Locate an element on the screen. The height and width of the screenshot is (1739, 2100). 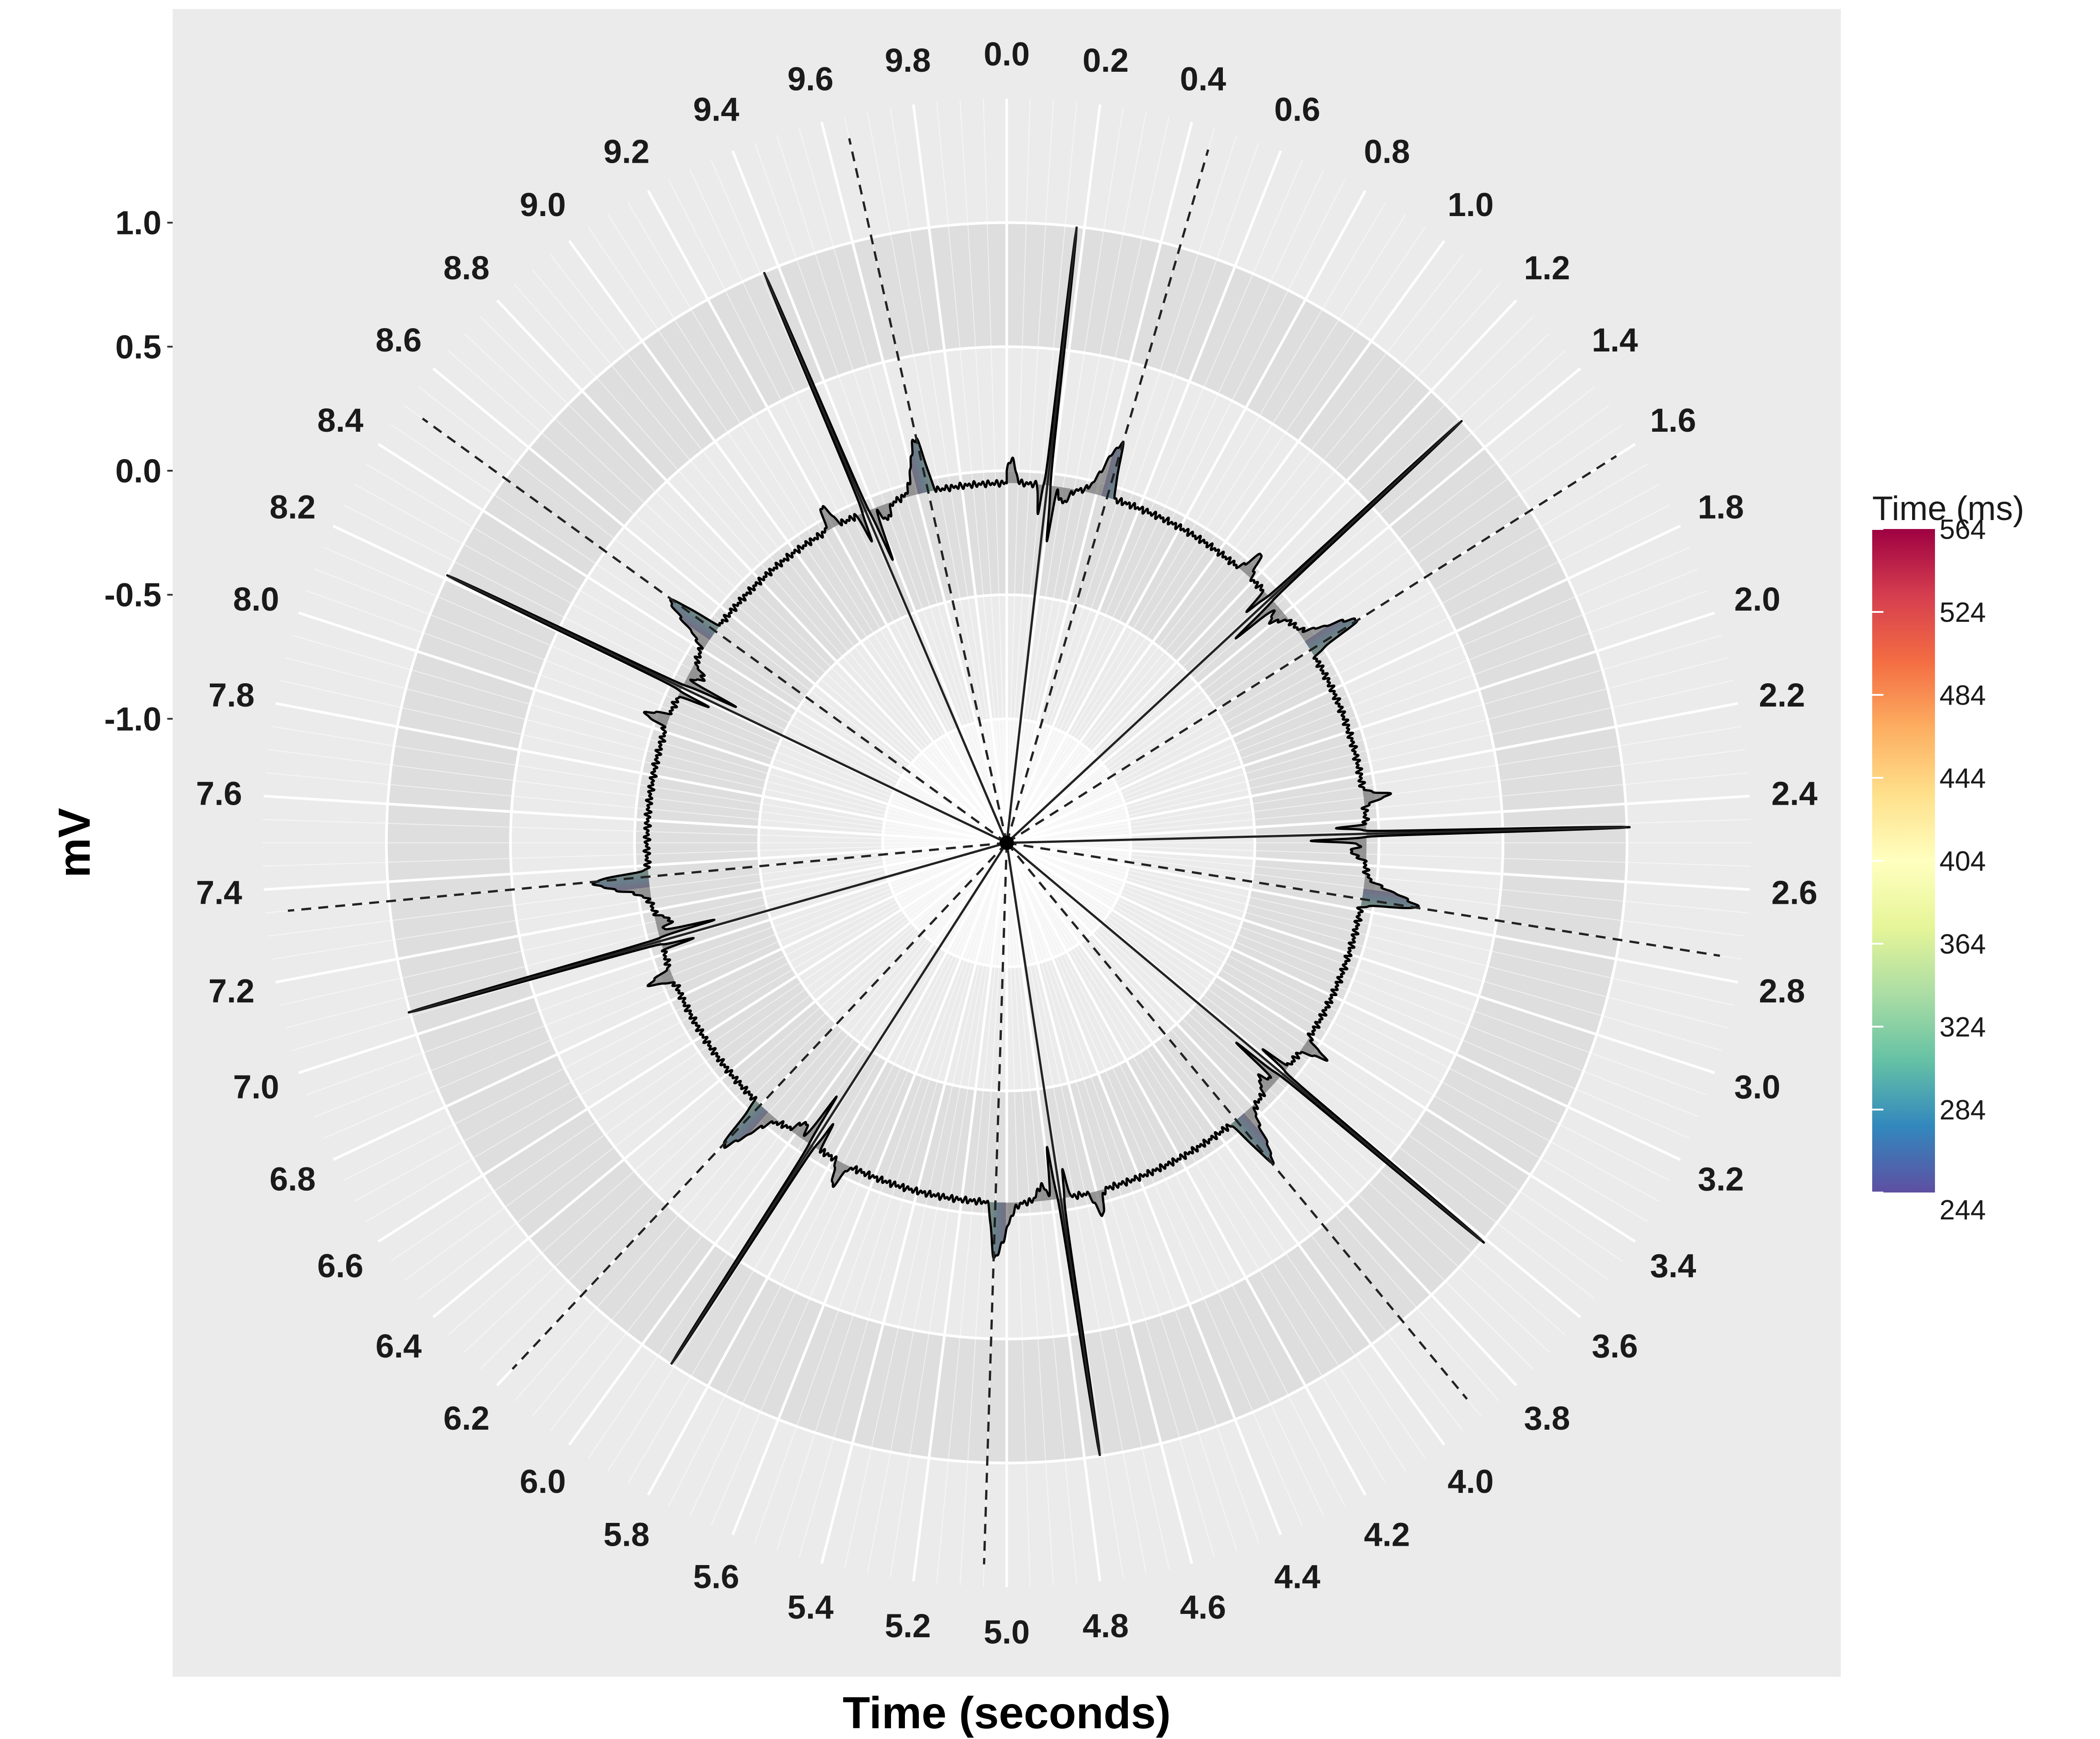
theta-tick-label: 7.6 is located at coordinates (219, 793).